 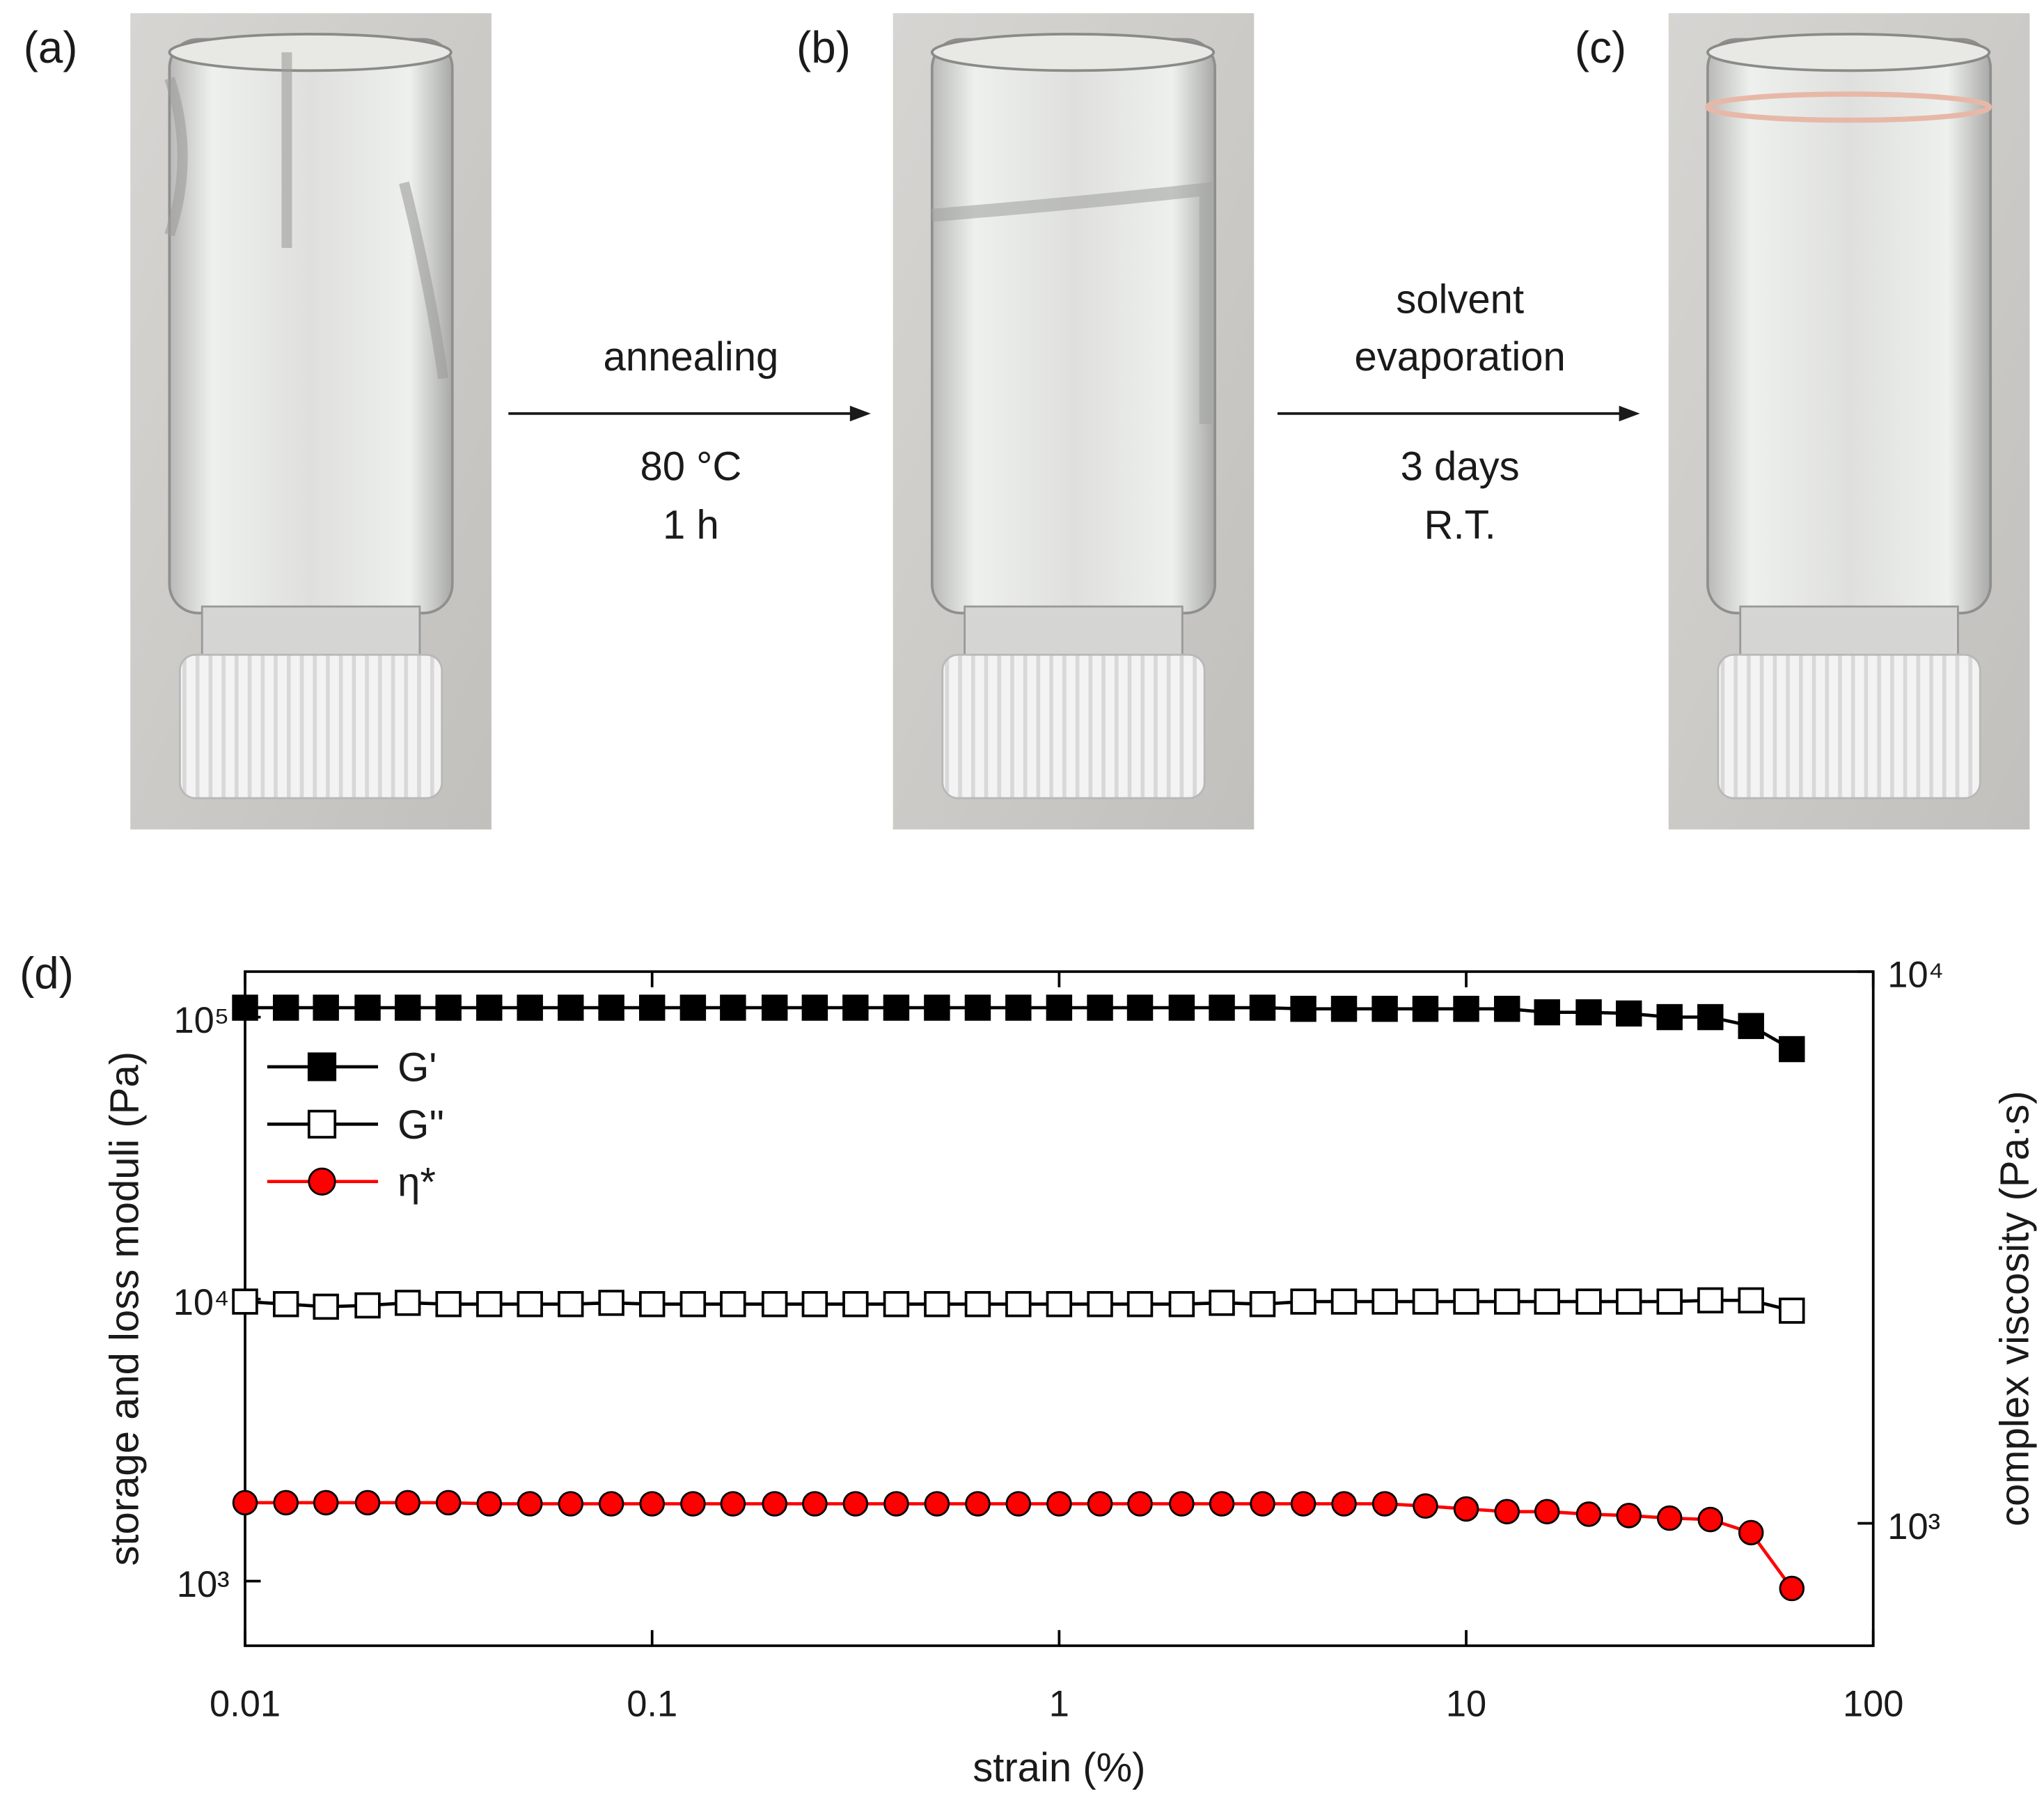 I want to click on x-tick-label: 1, so click(x=1059, y=1704).